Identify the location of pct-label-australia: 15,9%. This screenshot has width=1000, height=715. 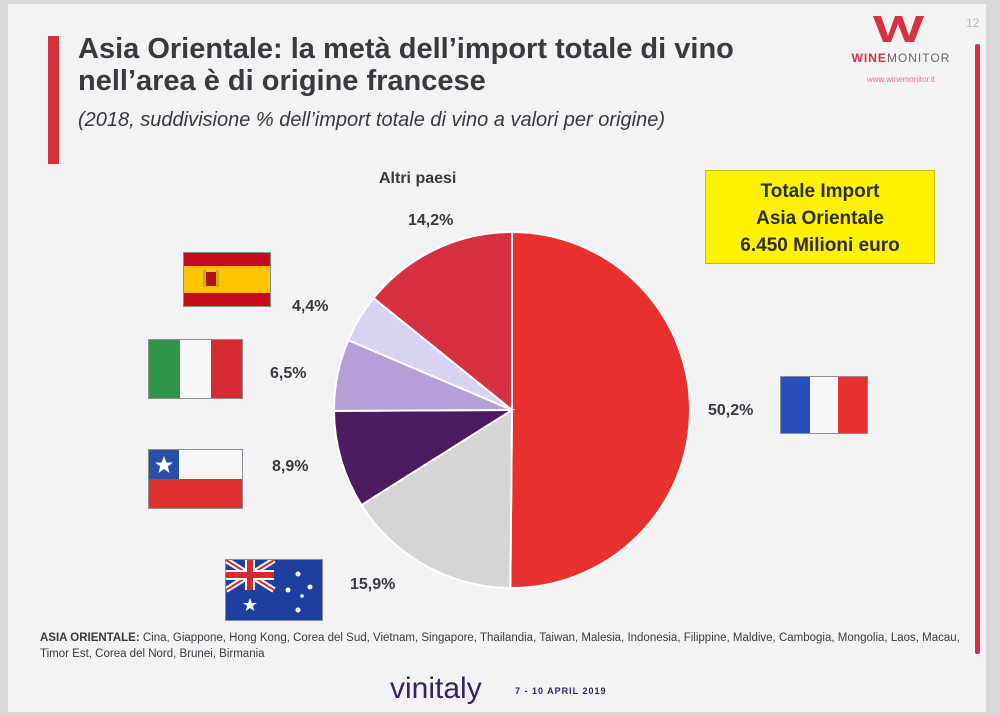
(373, 584).